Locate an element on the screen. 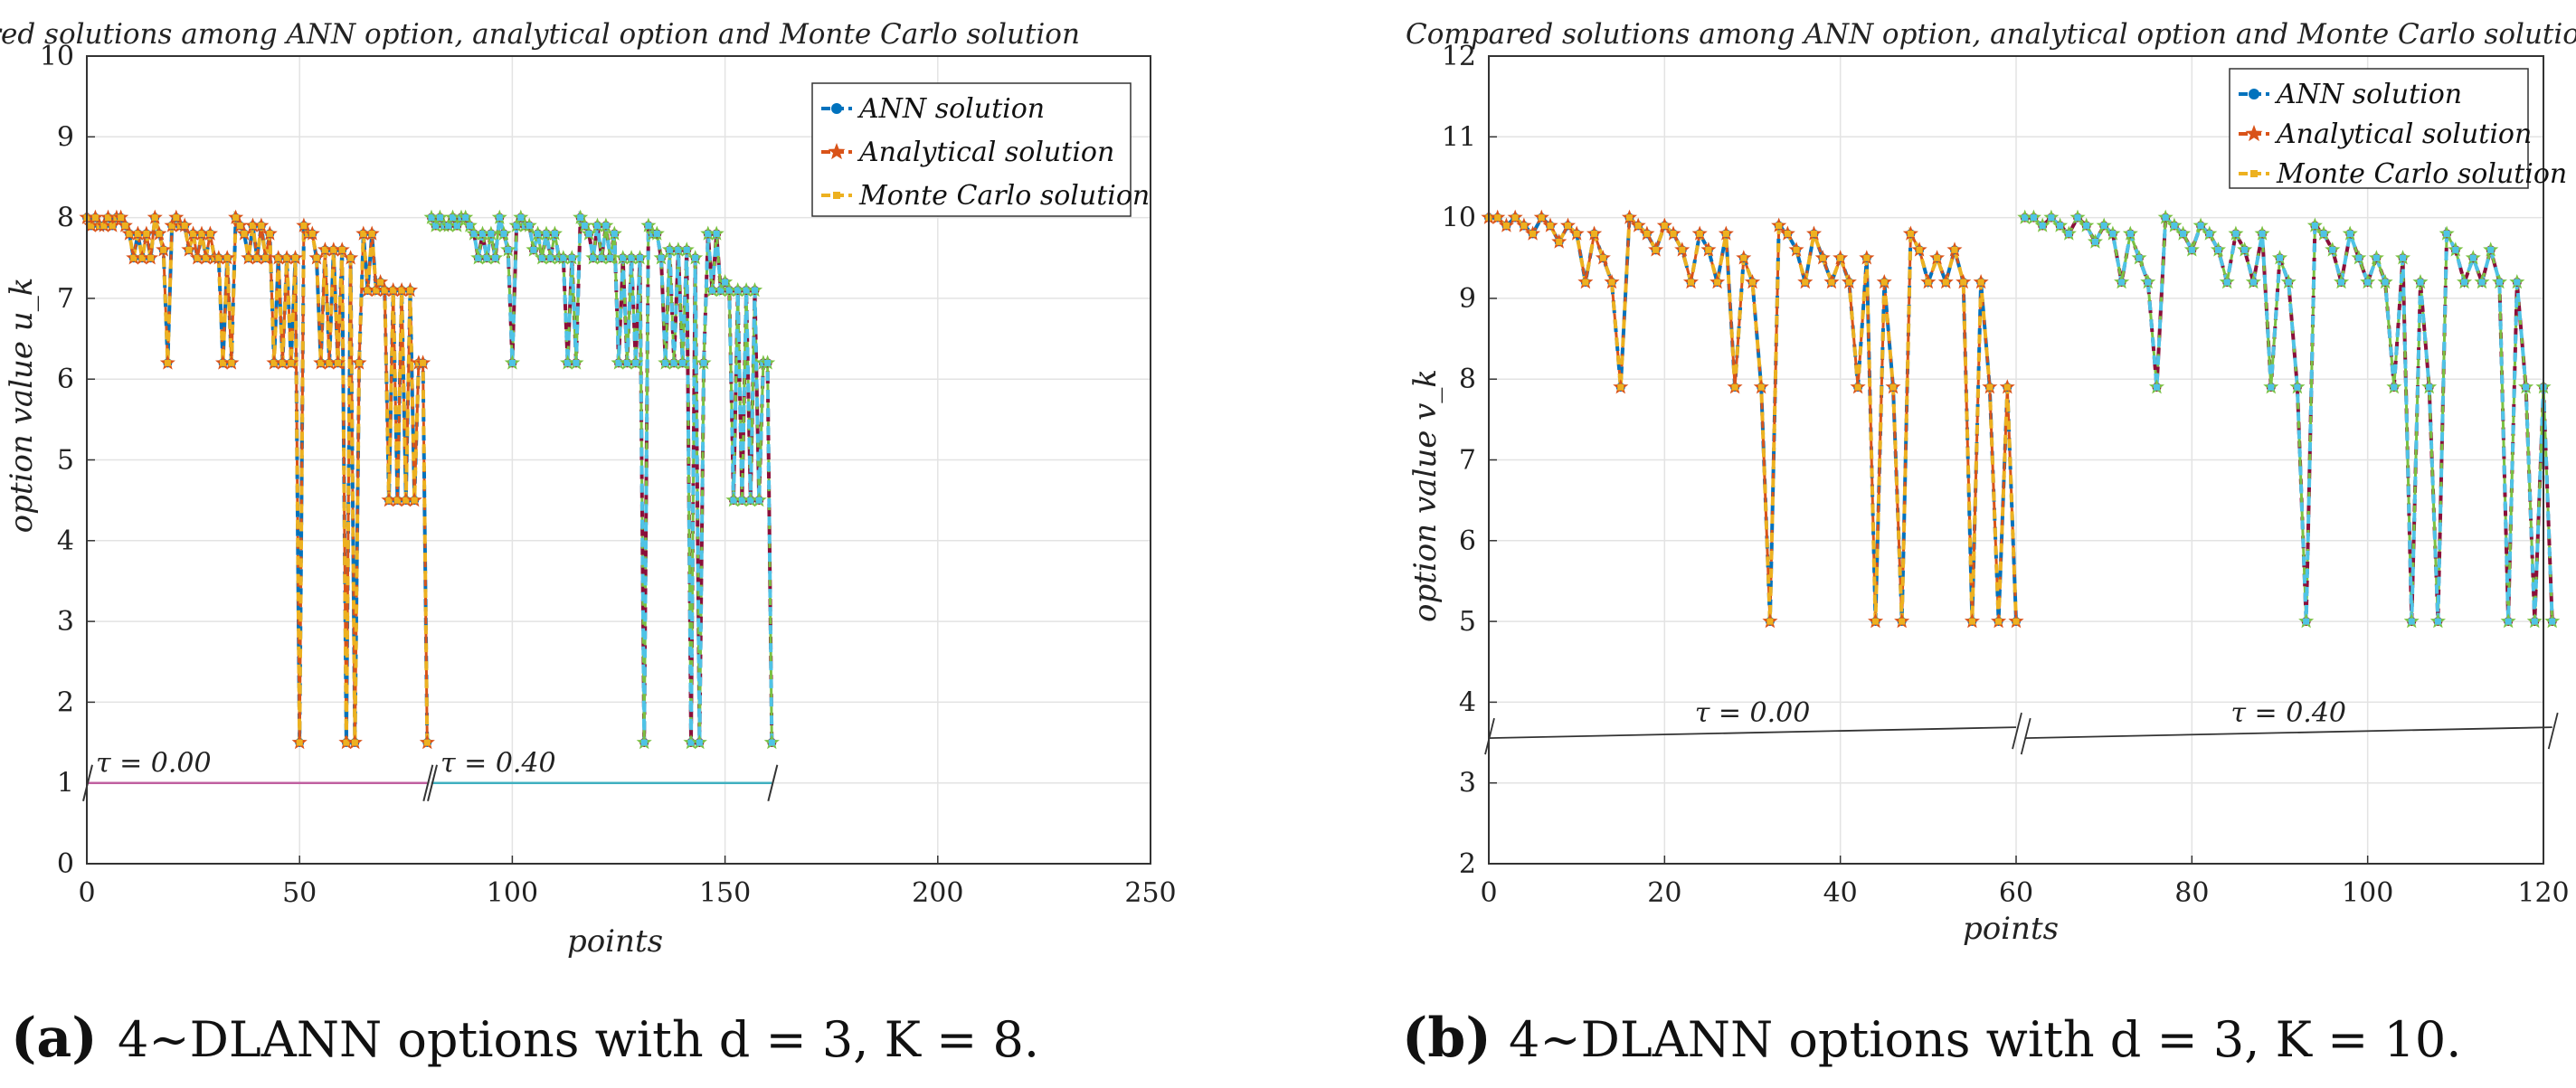 The image size is (2576, 1088). chart-b-tau-tick-right is located at coordinates (2017, 731).